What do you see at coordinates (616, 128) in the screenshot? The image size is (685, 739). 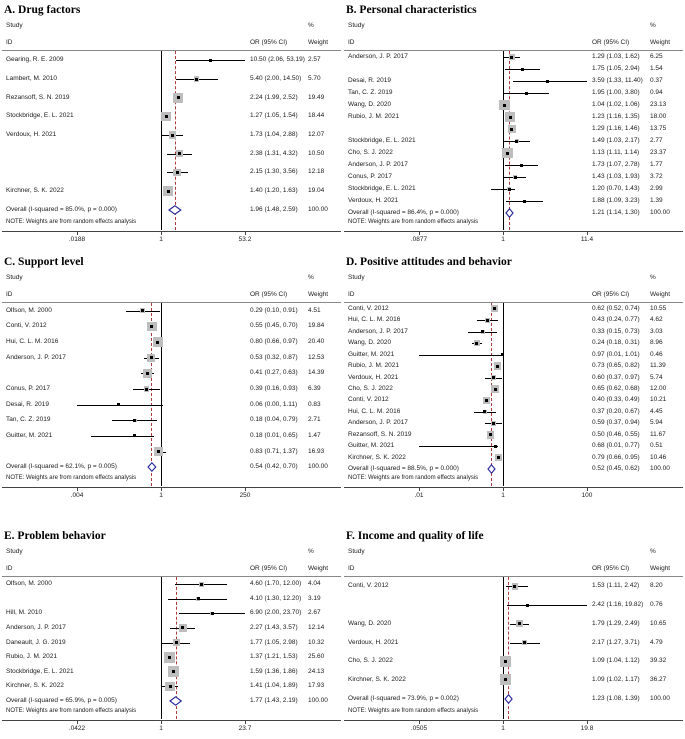 I see `or-ci-value: 1.29 (1.16, 1.46)` at bounding box center [616, 128].